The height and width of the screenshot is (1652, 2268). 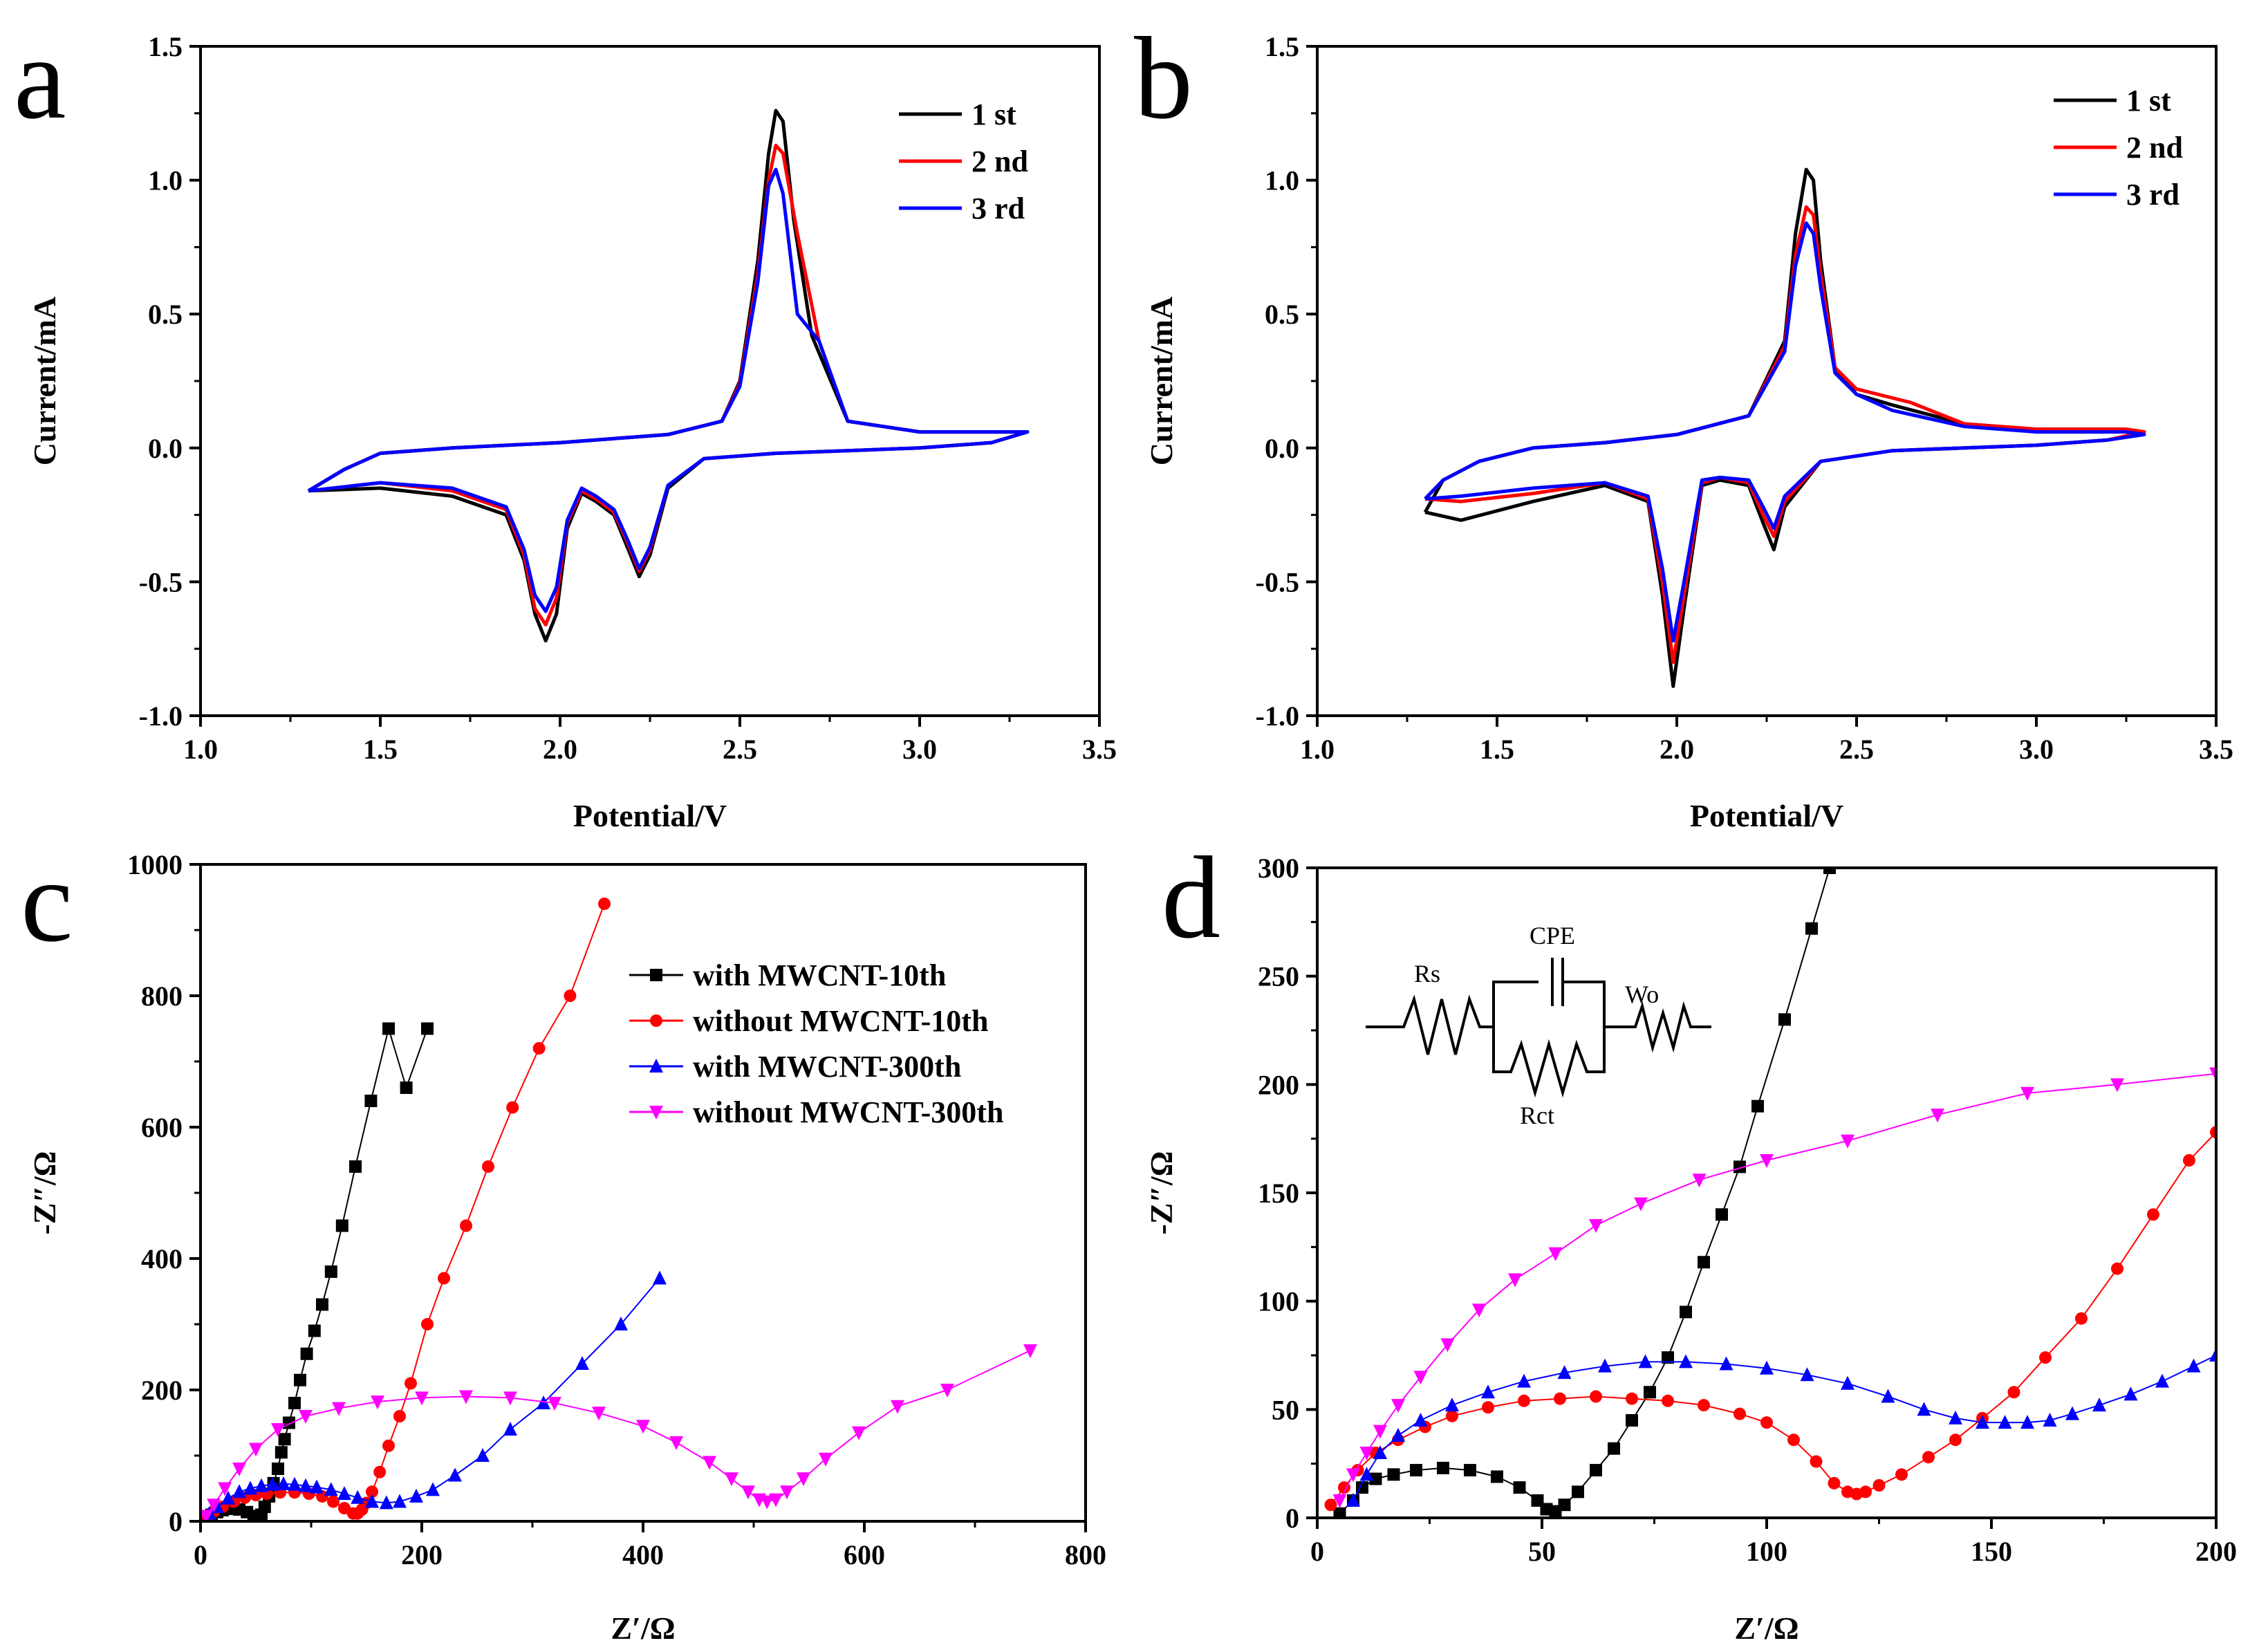 What do you see at coordinates (1282, 315) in the screenshot?
I see `y-tick-label: 0.5` at bounding box center [1282, 315].